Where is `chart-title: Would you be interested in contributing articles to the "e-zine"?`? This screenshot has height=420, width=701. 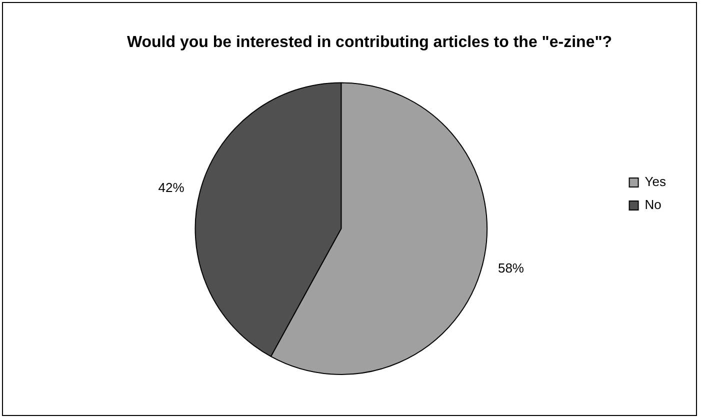 chart-title: Would you be interested in contributing articles to the "e-zine"? is located at coordinates (369, 43).